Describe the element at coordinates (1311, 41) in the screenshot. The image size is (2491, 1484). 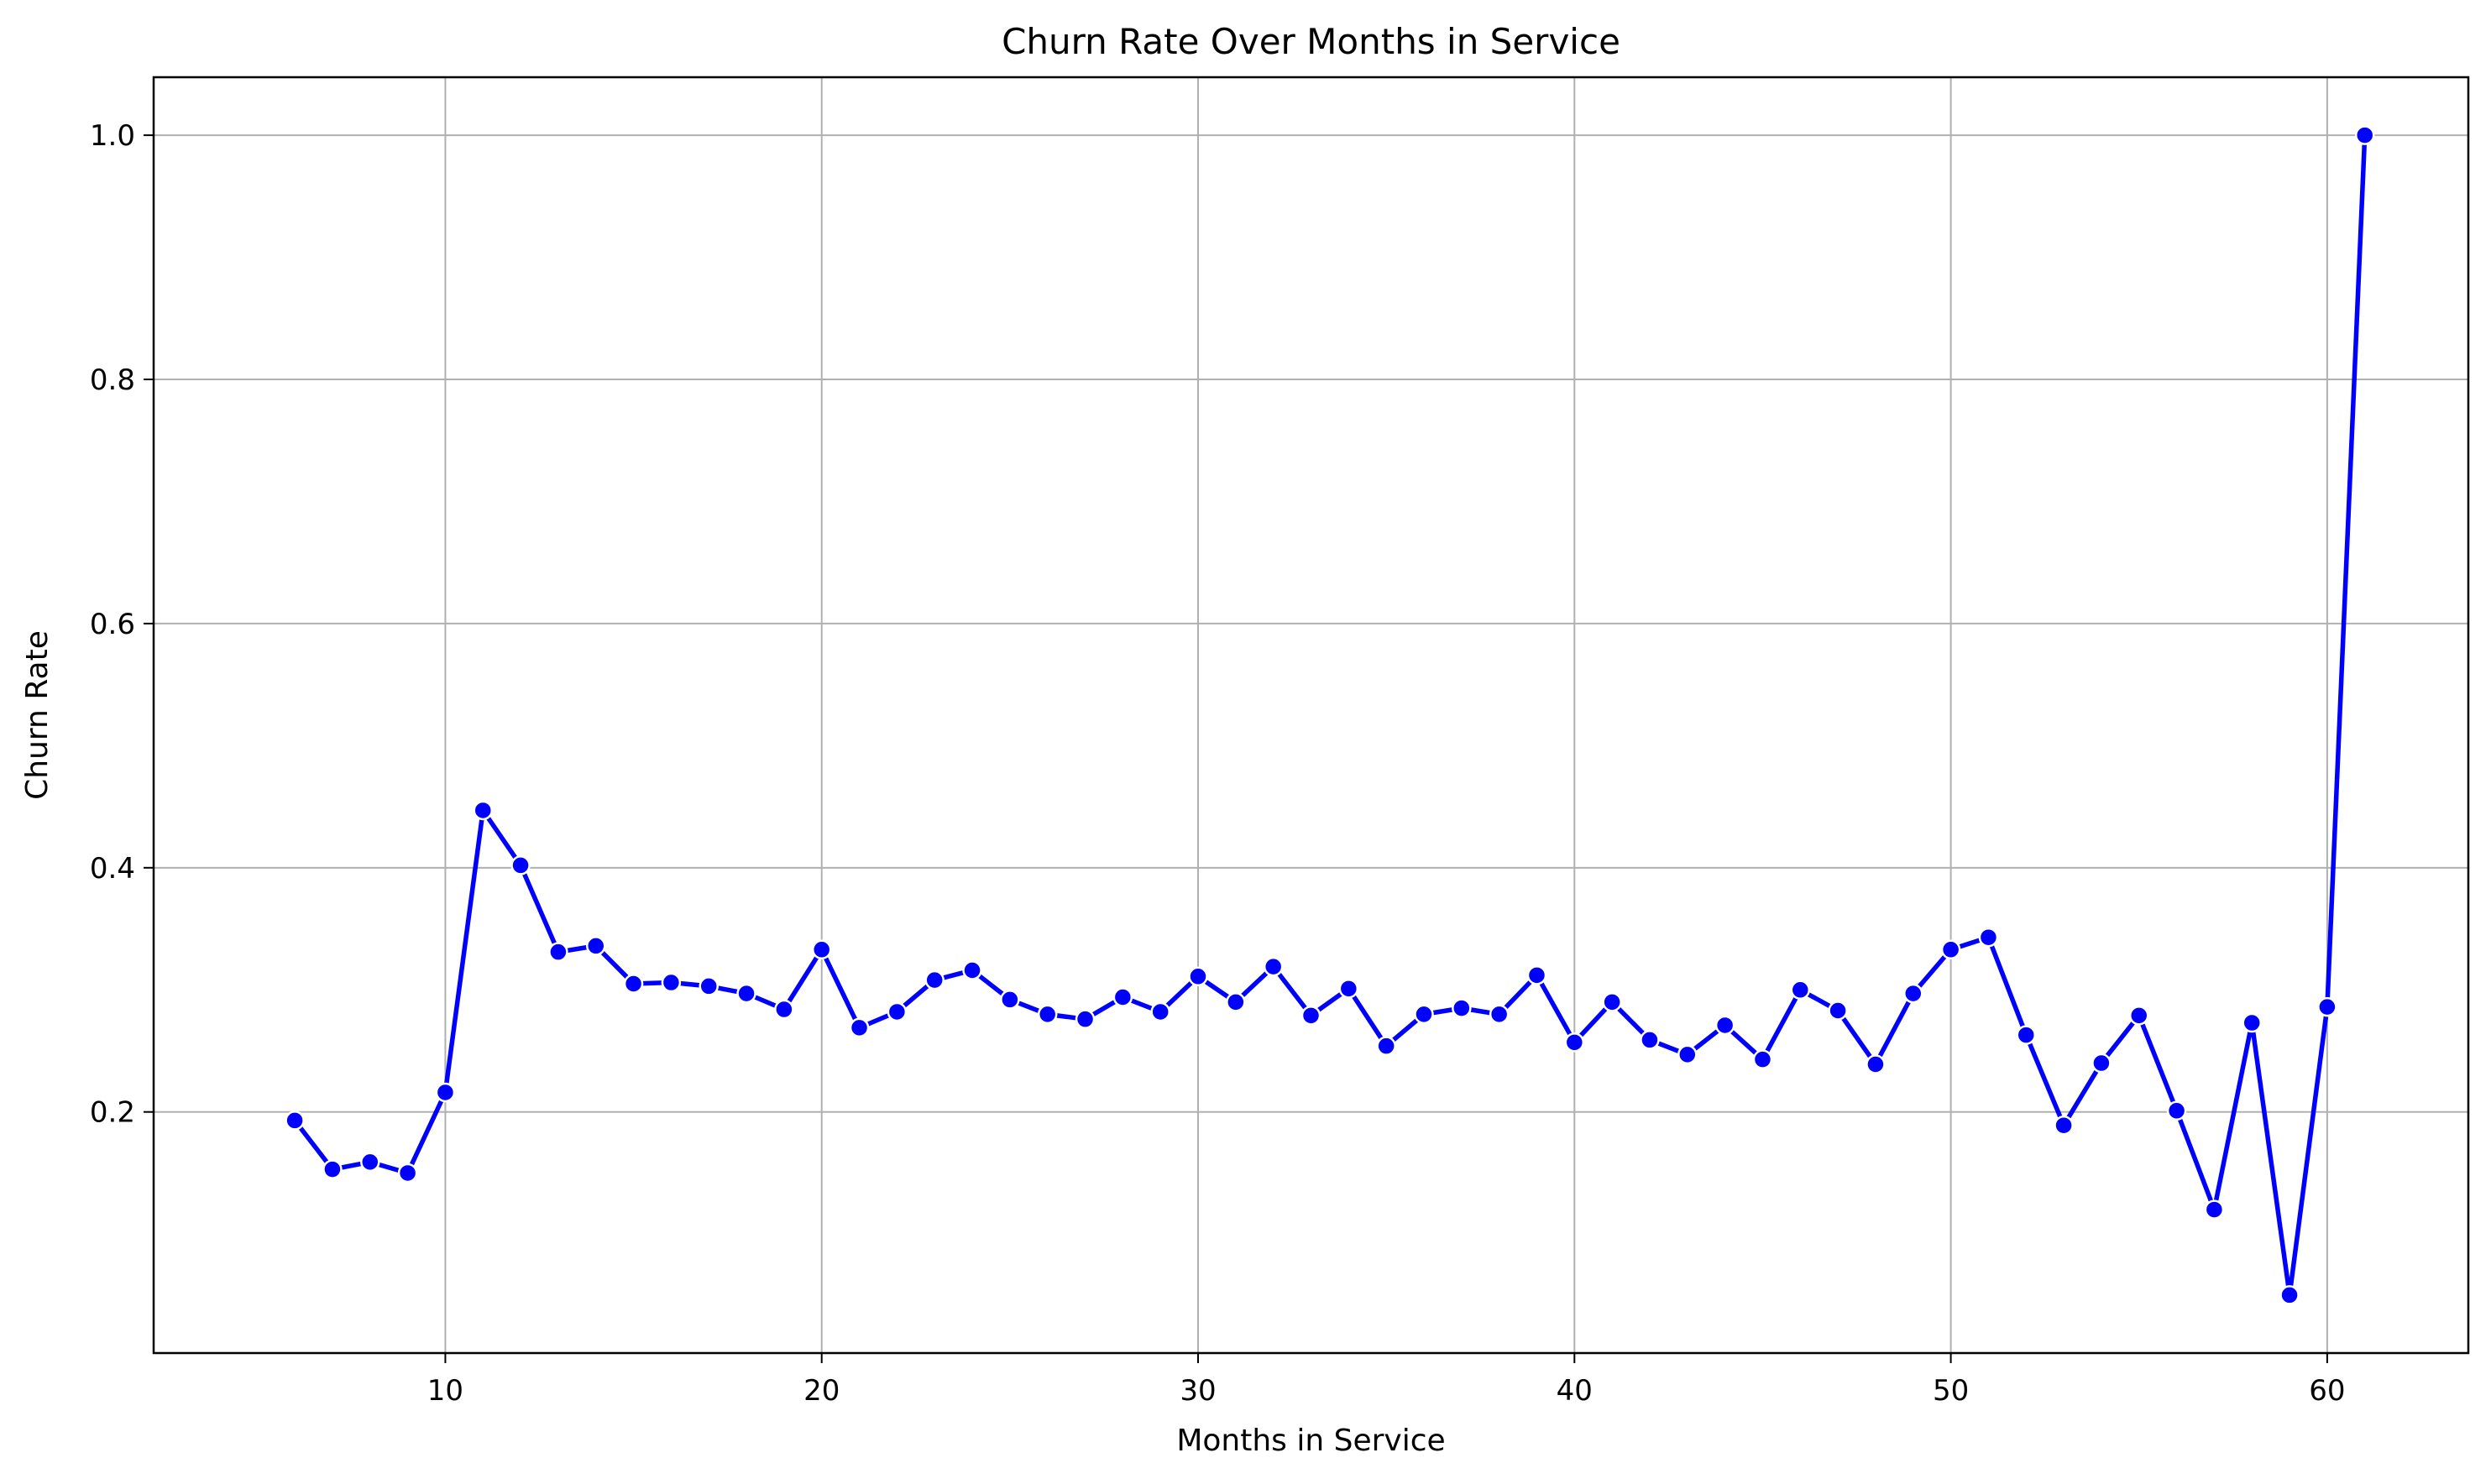
I see `chart-title: Churn Rate Over Months in Service` at that location.